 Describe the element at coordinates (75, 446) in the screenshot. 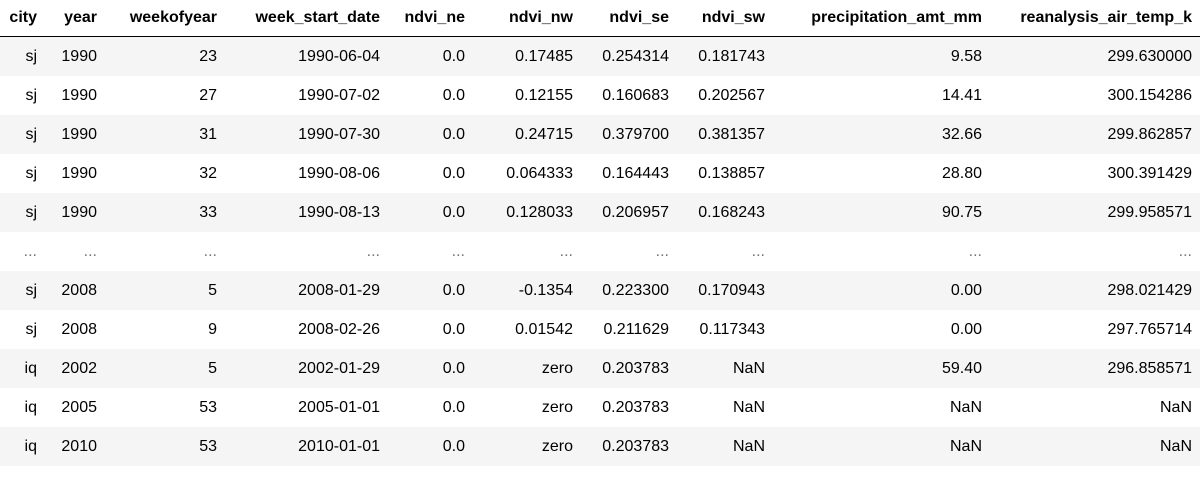

I see `cell-year: 2010` at that location.